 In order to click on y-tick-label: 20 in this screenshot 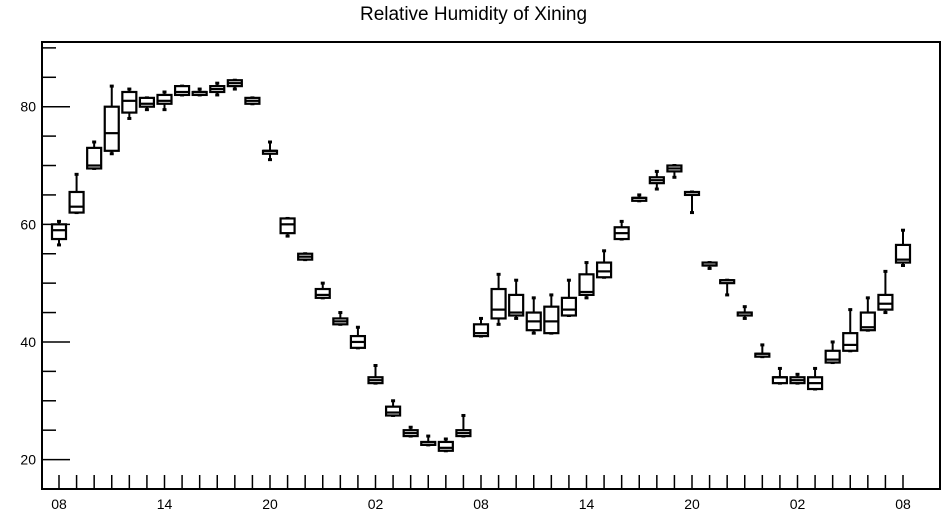, I will do `click(28, 460)`.